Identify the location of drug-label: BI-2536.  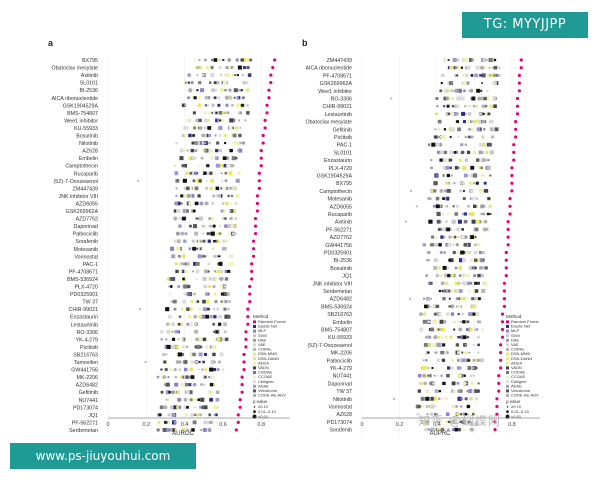
(342, 261).